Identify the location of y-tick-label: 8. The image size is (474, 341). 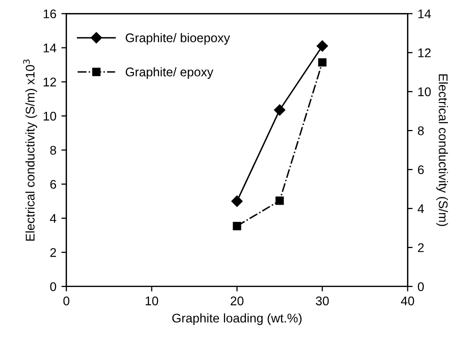
(53, 150).